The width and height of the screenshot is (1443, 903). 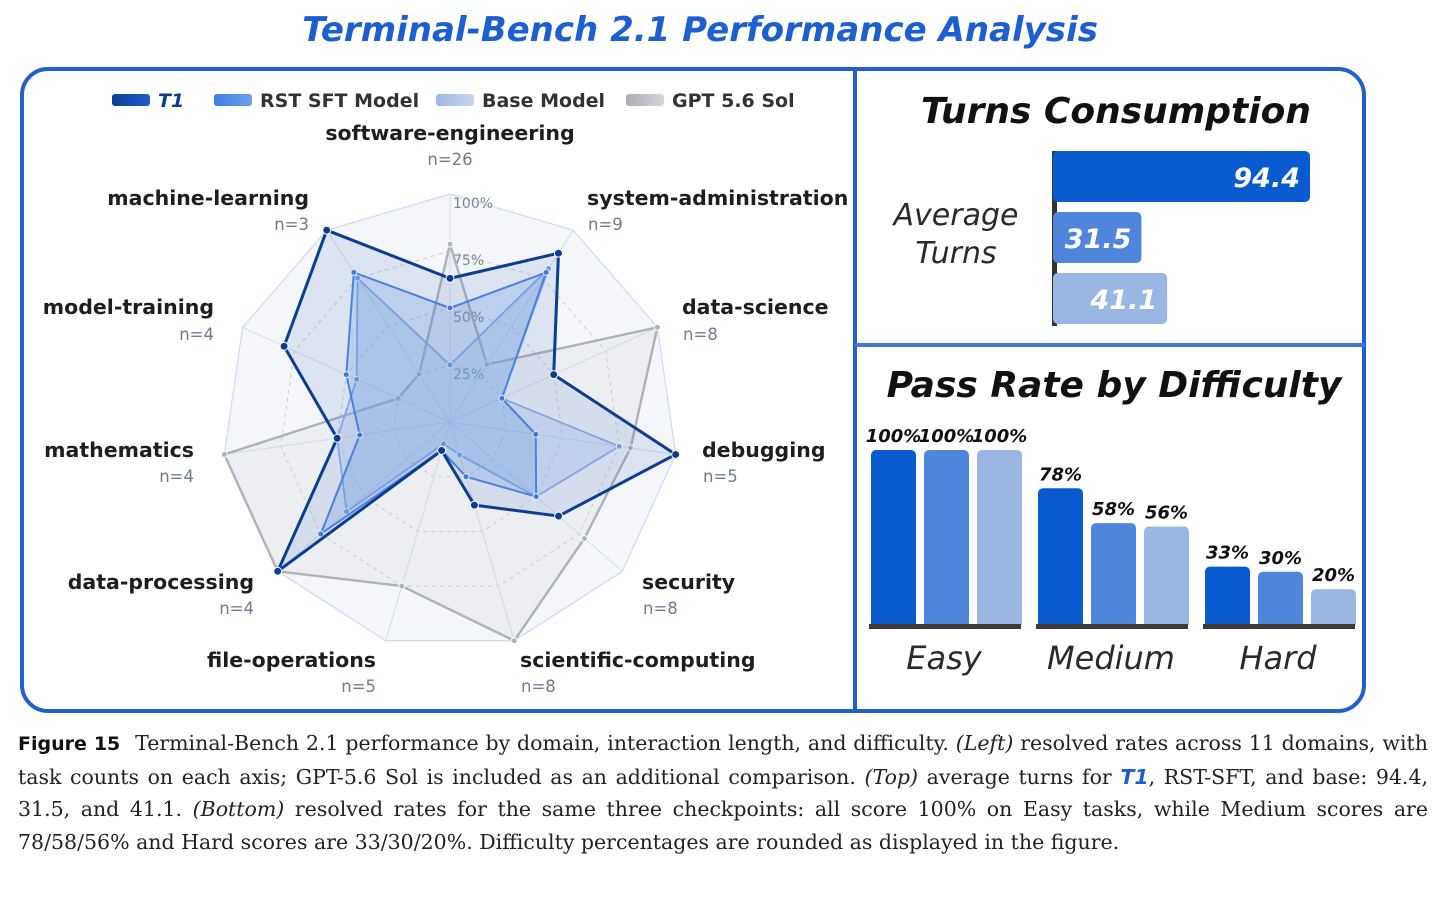 I want to click on turns-ylabel: Average Turns, so click(x=955, y=234).